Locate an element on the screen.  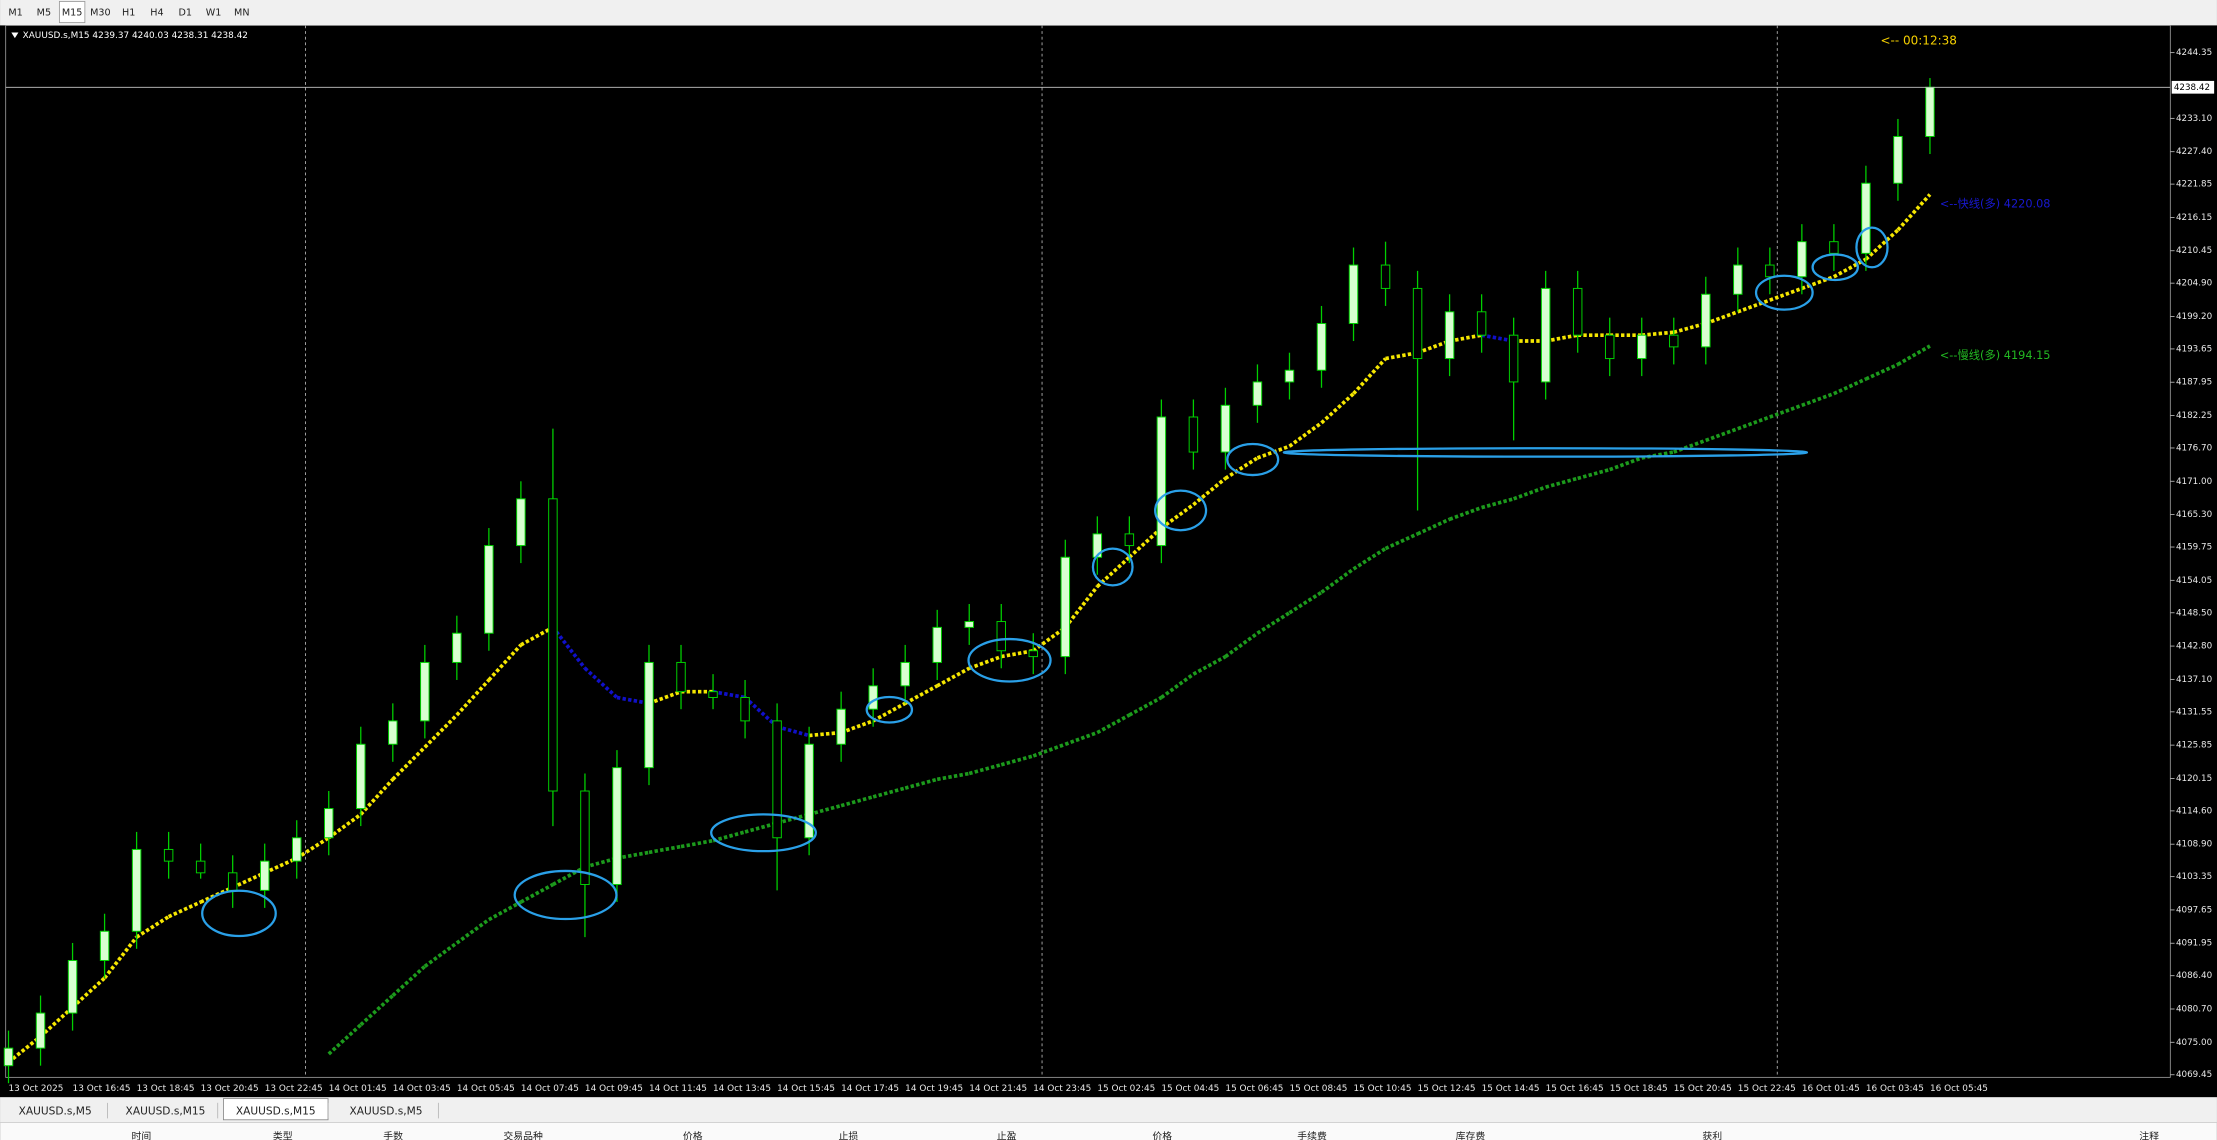
x-tick-label: 15 Oct 12:45 is located at coordinates (1447, 1089).